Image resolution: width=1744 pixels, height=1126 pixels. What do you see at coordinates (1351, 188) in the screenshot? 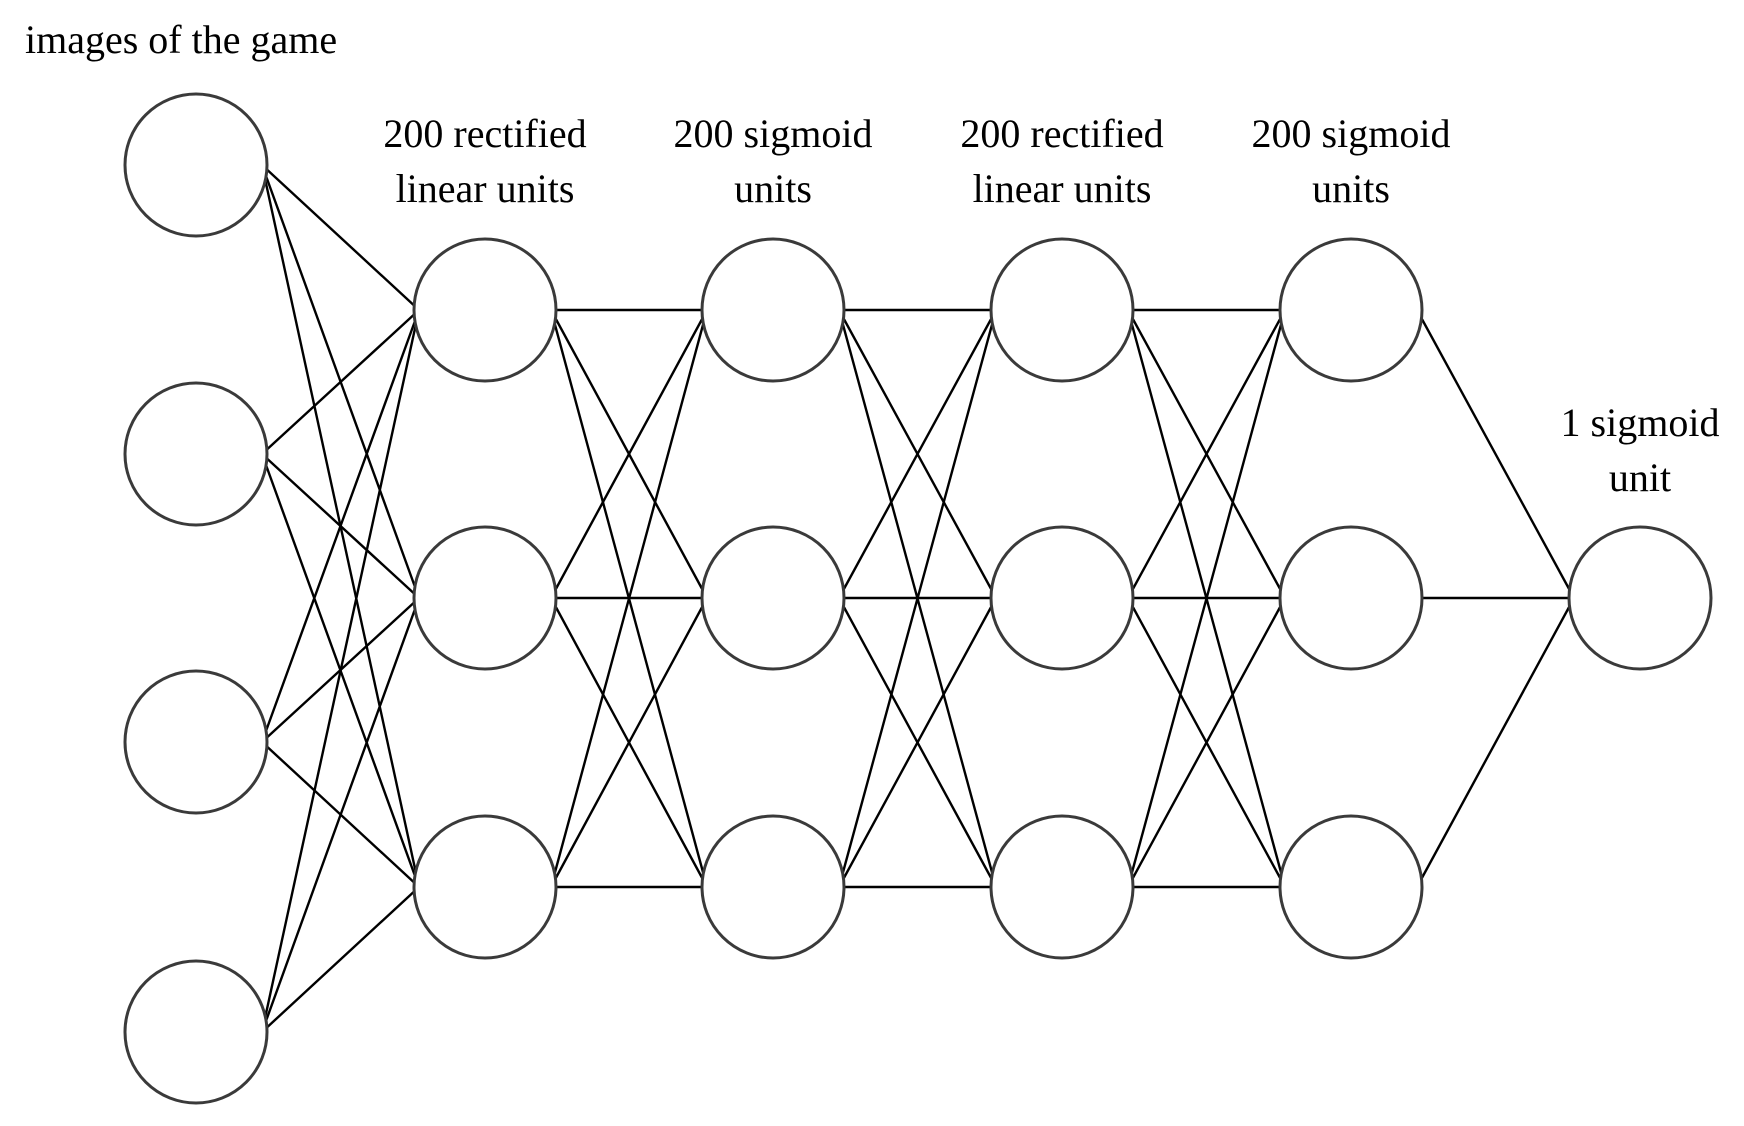
I see `layer-label-hidden4-line-2: units` at bounding box center [1351, 188].